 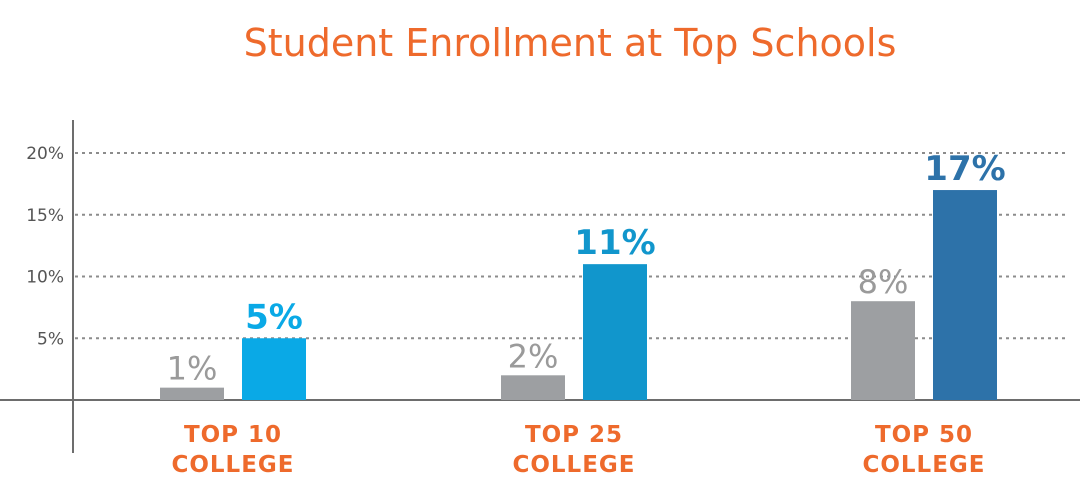 I want to click on category-label: TOP 25, so click(x=574, y=435).